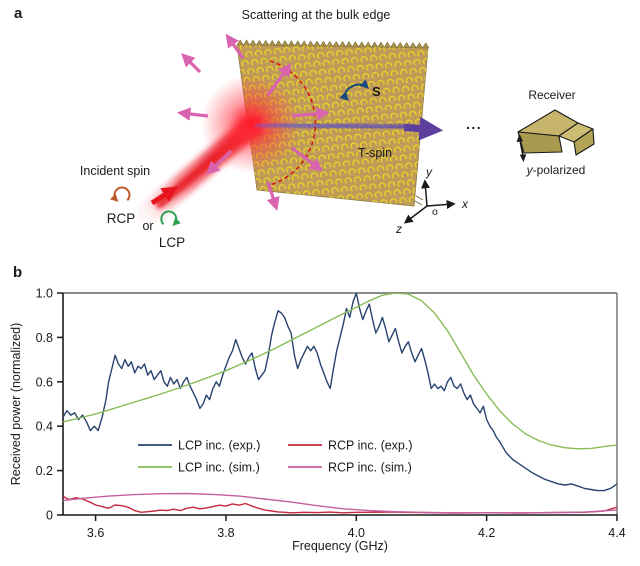 This screenshot has width=640, height=566. Describe the element at coordinates (340, 546) in the screenshot. I see `x-axis-title: Frequency (GHz)` at that location.